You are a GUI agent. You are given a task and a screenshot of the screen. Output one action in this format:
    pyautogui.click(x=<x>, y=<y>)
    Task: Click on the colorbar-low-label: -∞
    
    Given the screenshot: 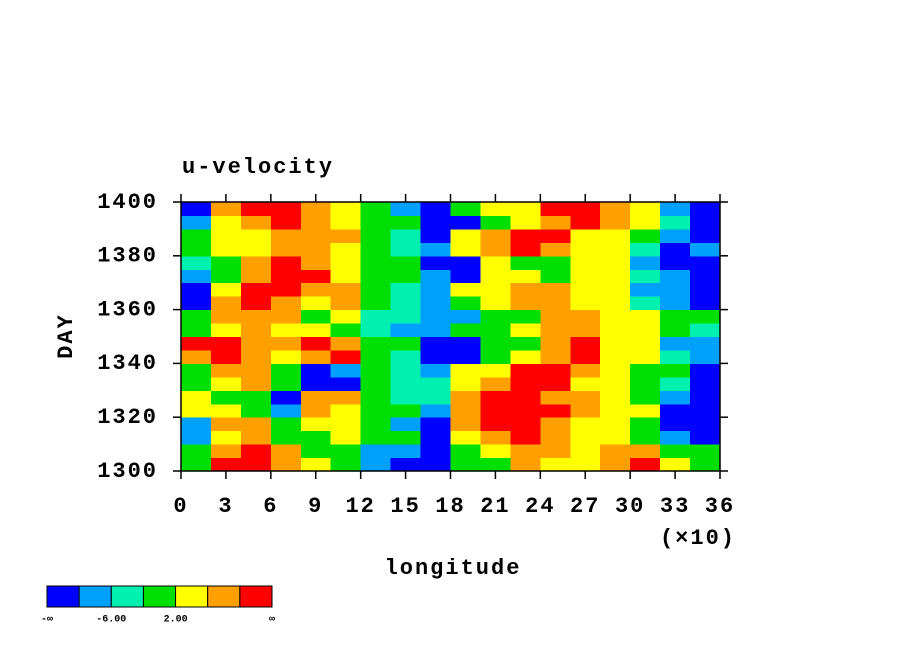 What is the action you would take?
    pyautogui.click(x=47, y=620)
    